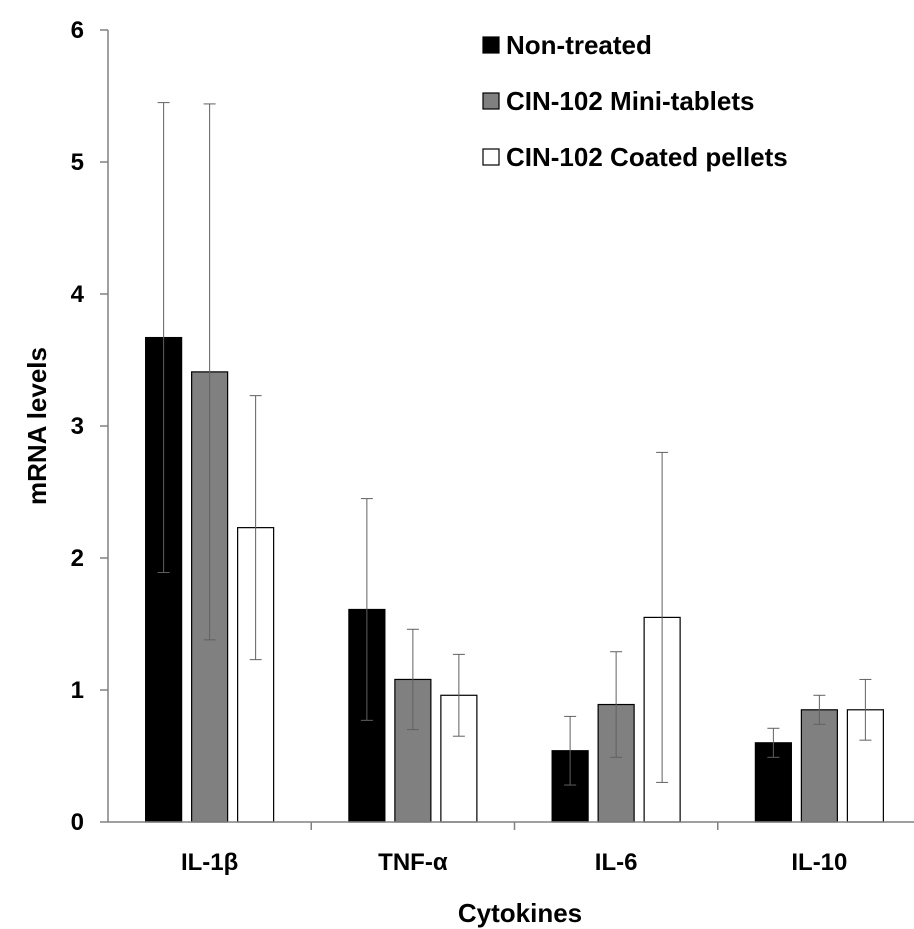  What do you see at coordinates (647, 157) in the screenshot?
I see `legend-label: CIN-102 Coated pellets` at bounding box center [647, 157].